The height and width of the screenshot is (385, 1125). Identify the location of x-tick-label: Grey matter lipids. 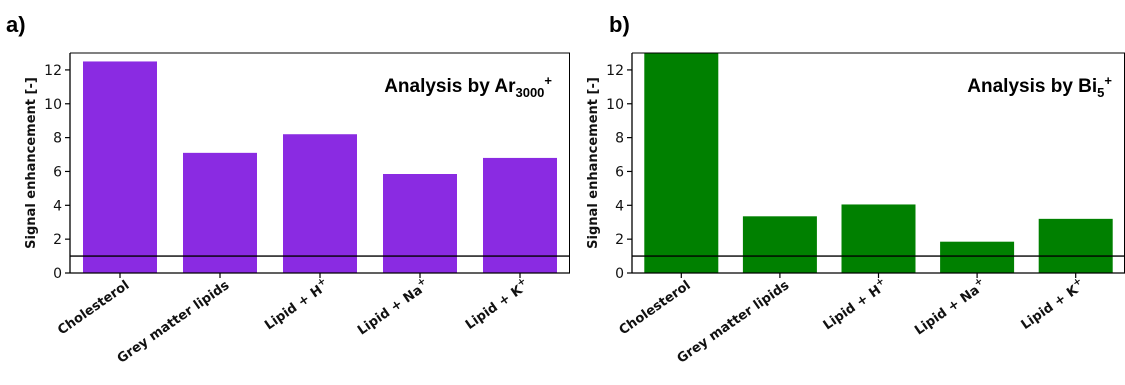
(174, 322).